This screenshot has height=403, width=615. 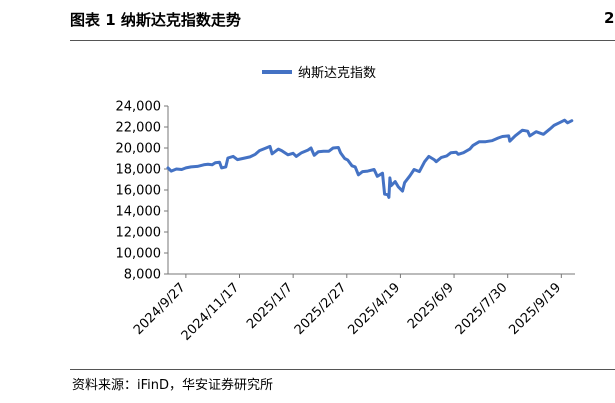 What do you see at coordinates (139, 254) in the screenshot?
I see `y-tick-label: 10,000` at bounding box center [139, 254].